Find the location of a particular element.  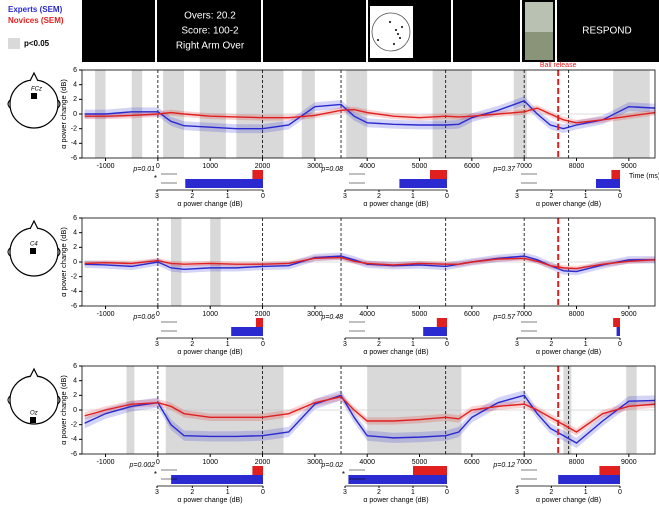

y-tick-label: 2 is located at coordinates (75, 99).